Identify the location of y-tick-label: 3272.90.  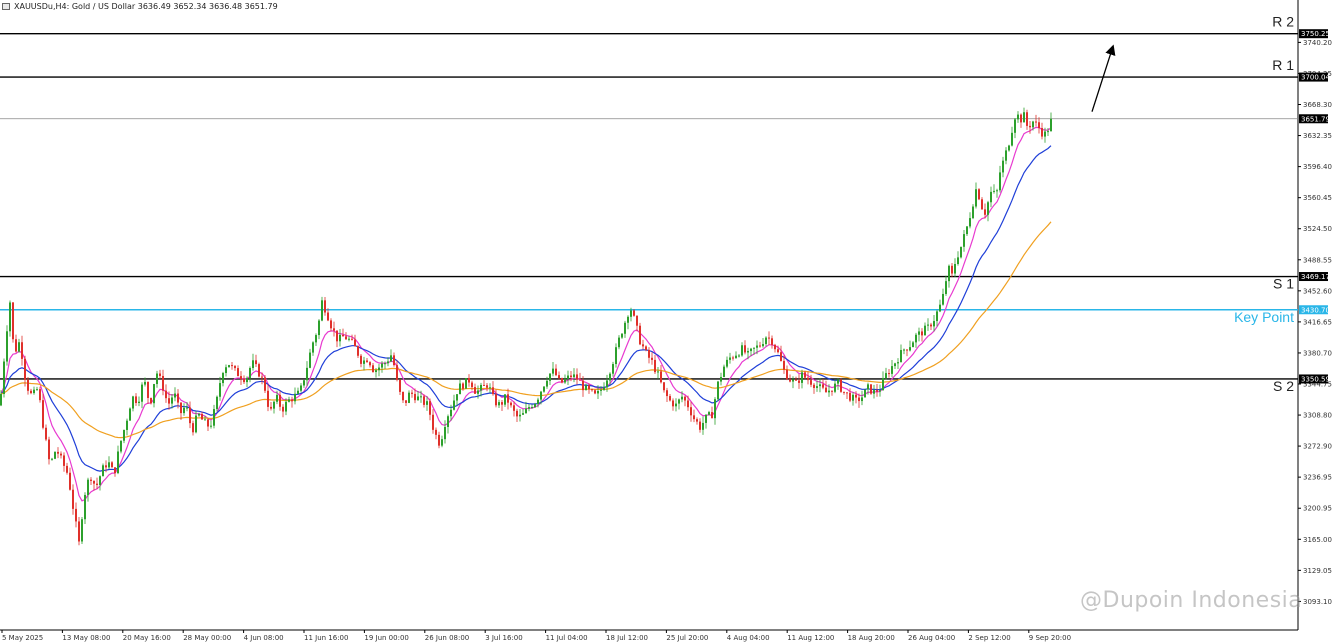
(1317, 447).